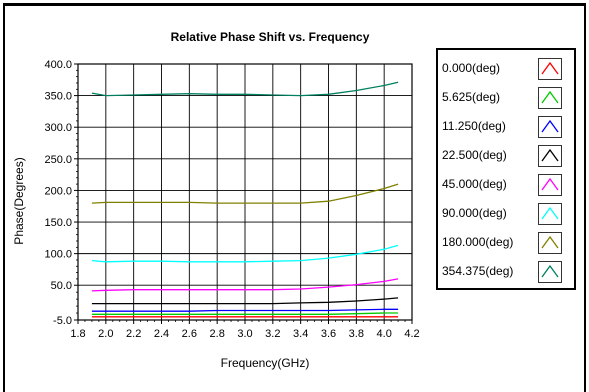  I want to click on y-tick-label: 50.0, so click(61, 286).